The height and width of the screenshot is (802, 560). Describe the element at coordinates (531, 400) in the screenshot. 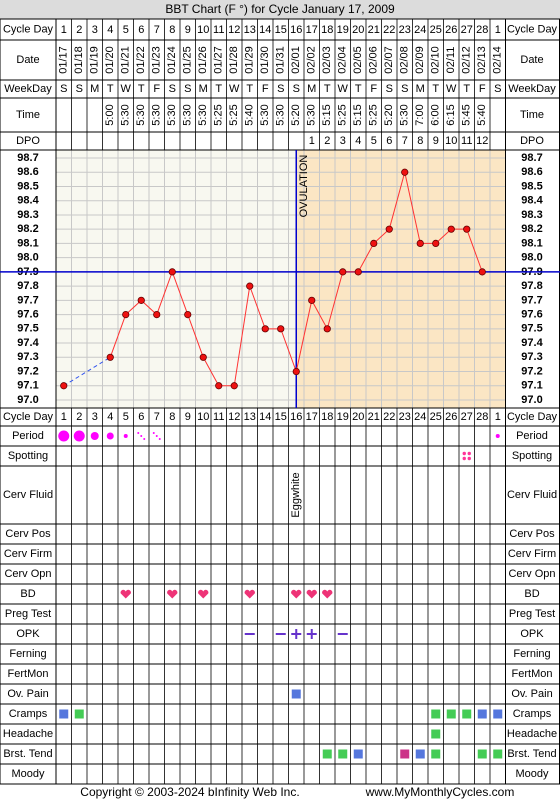

I see `y-tick-label-right: 97.0` at that location.